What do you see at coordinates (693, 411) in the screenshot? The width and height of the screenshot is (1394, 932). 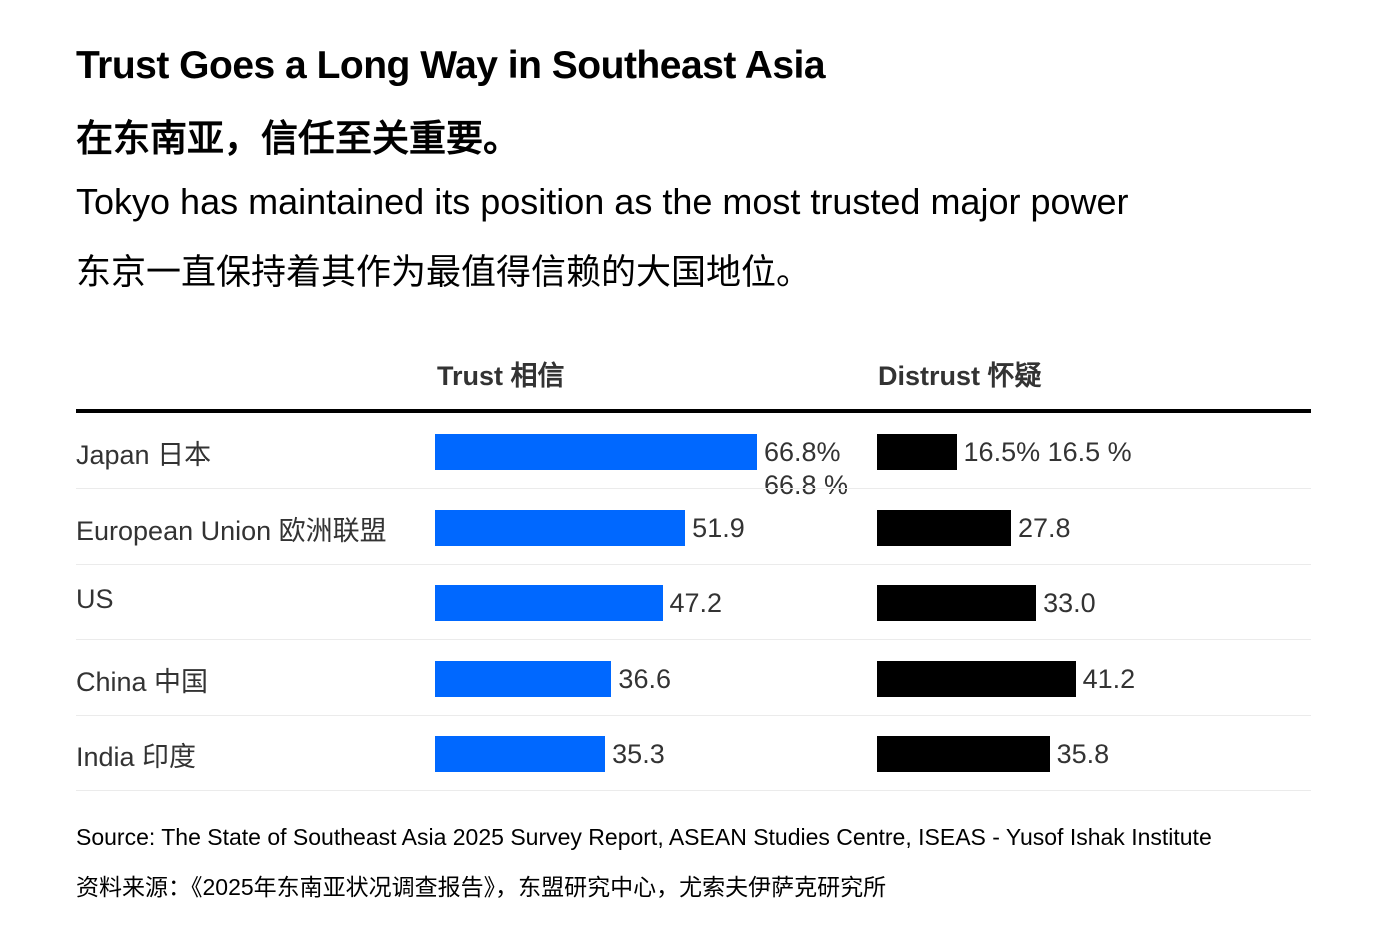 I see `header-rule` at bounding box center [693, 411].